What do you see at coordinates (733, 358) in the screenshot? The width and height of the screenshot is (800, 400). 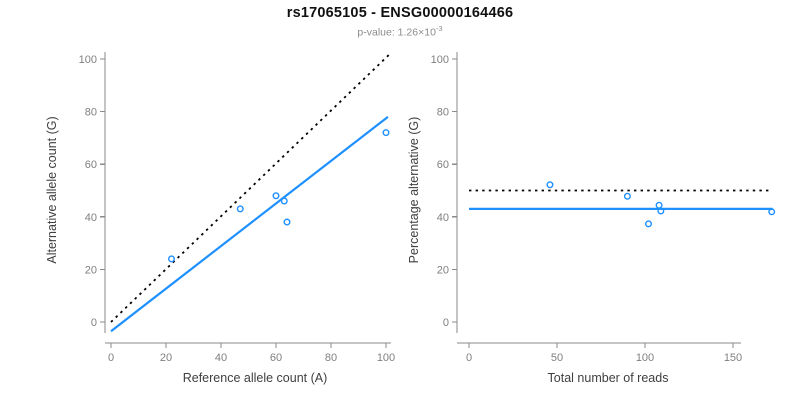 I see `x-tick-label: 150` at bounding box center [733, 358].